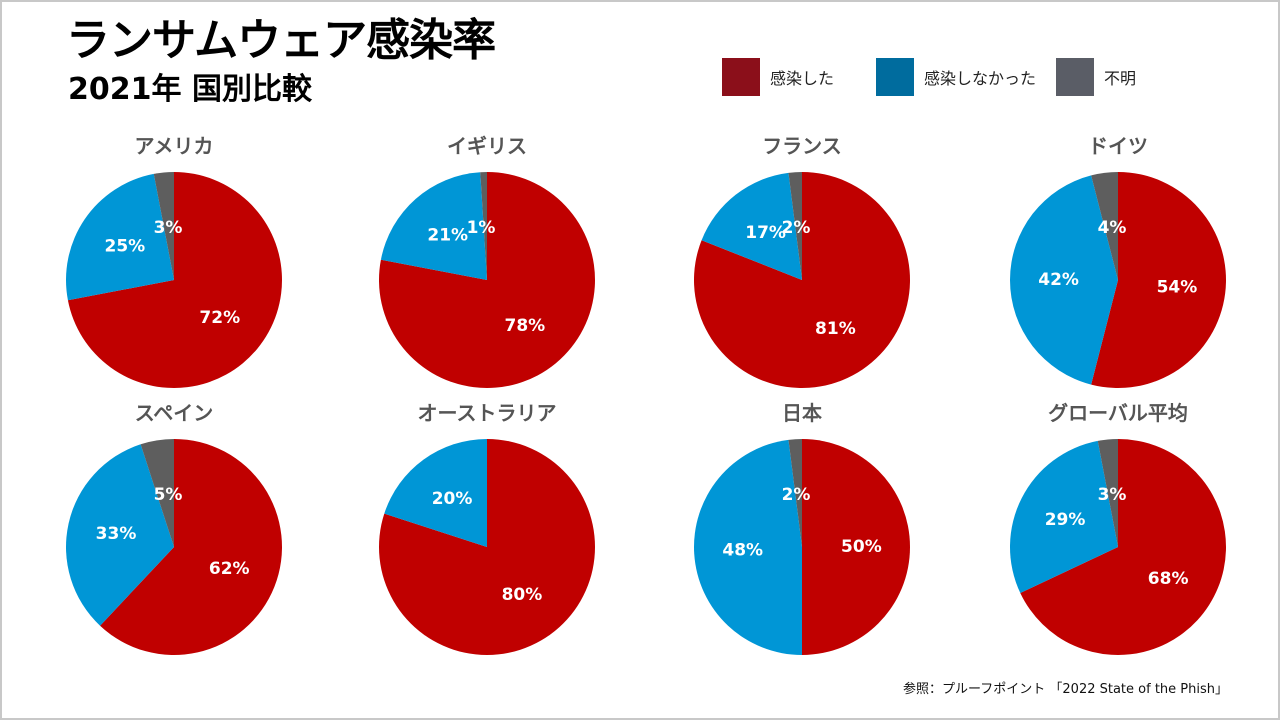 The height and width of the screenshot is (720, 1280). Describe the element at coordinates (447, 235) in the screenshot. I see `pie-label-not-infected: 21%` at that location.